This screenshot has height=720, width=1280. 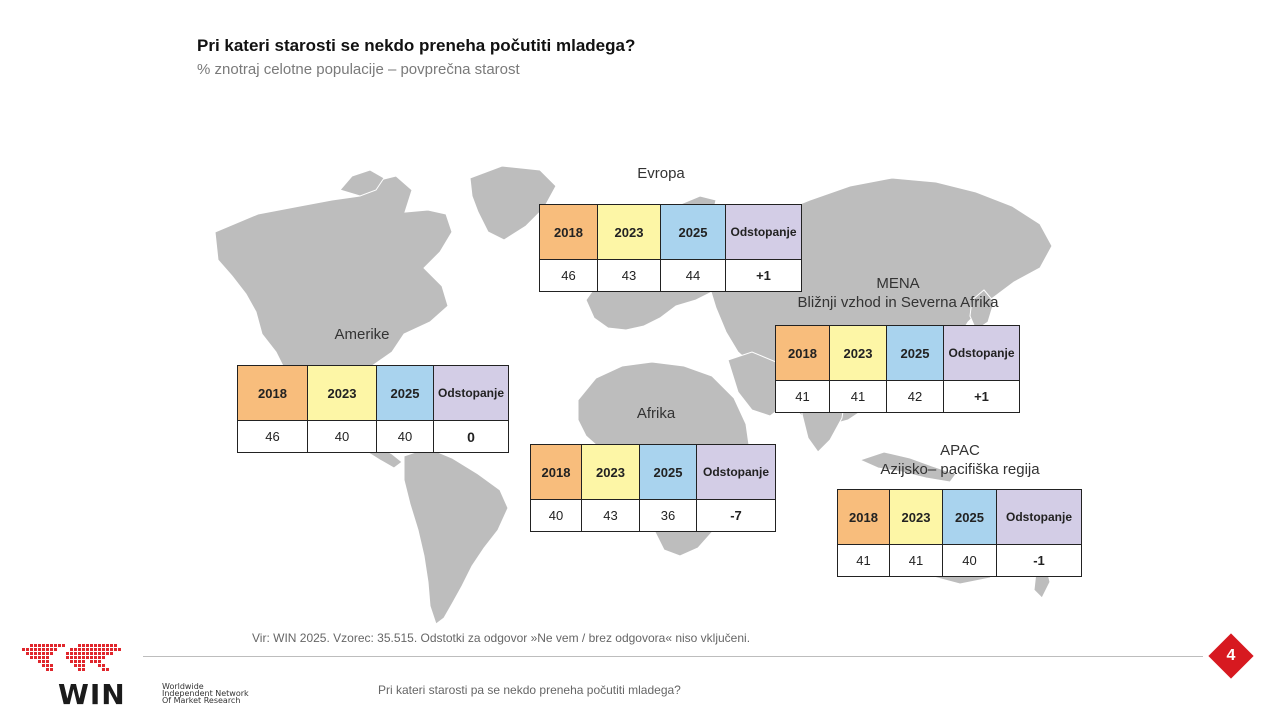 What do you see at coordinates (960, 469) in the screenshot?
I see `region-subtitle-apac: Azijsko– pacifiška regija` at bounding box center [960, 469].